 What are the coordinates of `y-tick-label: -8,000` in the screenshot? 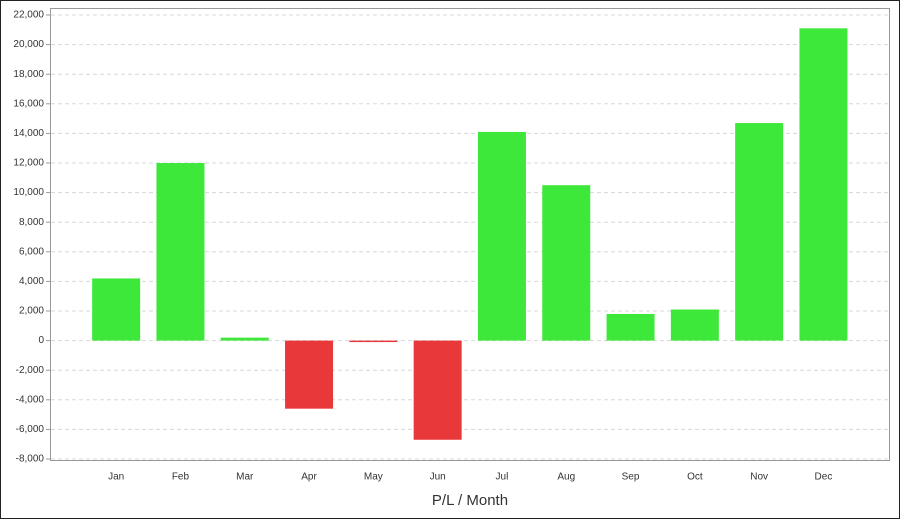 It's located at (30, 459).